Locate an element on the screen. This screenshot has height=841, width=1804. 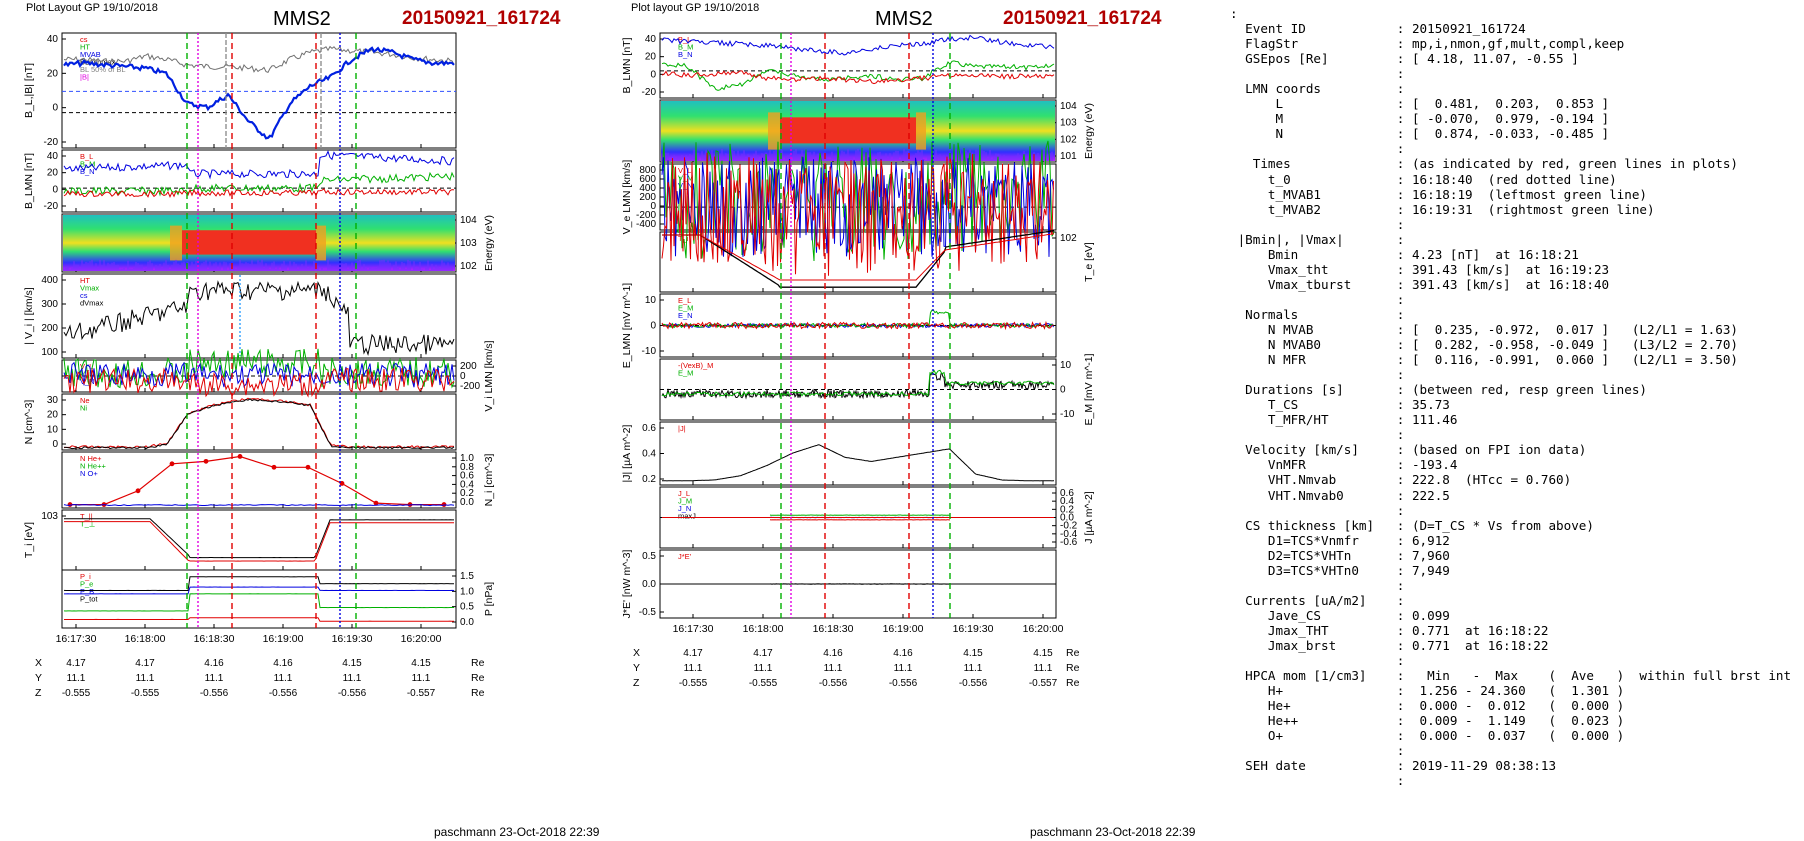
legend-entry: HT is located at coordinates (85, 47).